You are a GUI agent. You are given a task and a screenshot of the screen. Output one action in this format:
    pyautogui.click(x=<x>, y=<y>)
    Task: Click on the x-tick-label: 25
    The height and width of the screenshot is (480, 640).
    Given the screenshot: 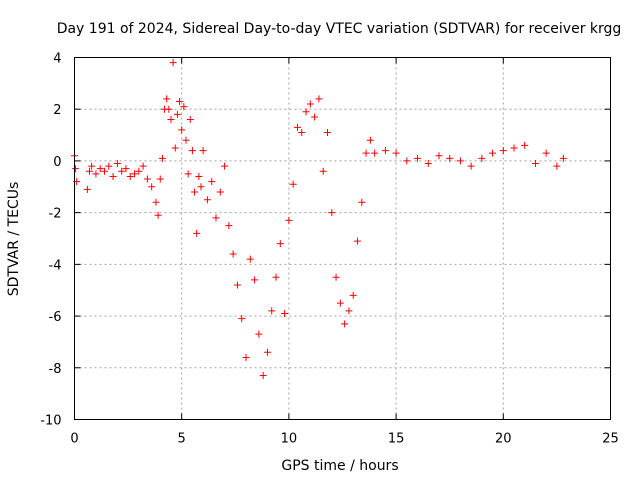 What is the action you would take?
    pyautogui.click(x=610, y=439)
    